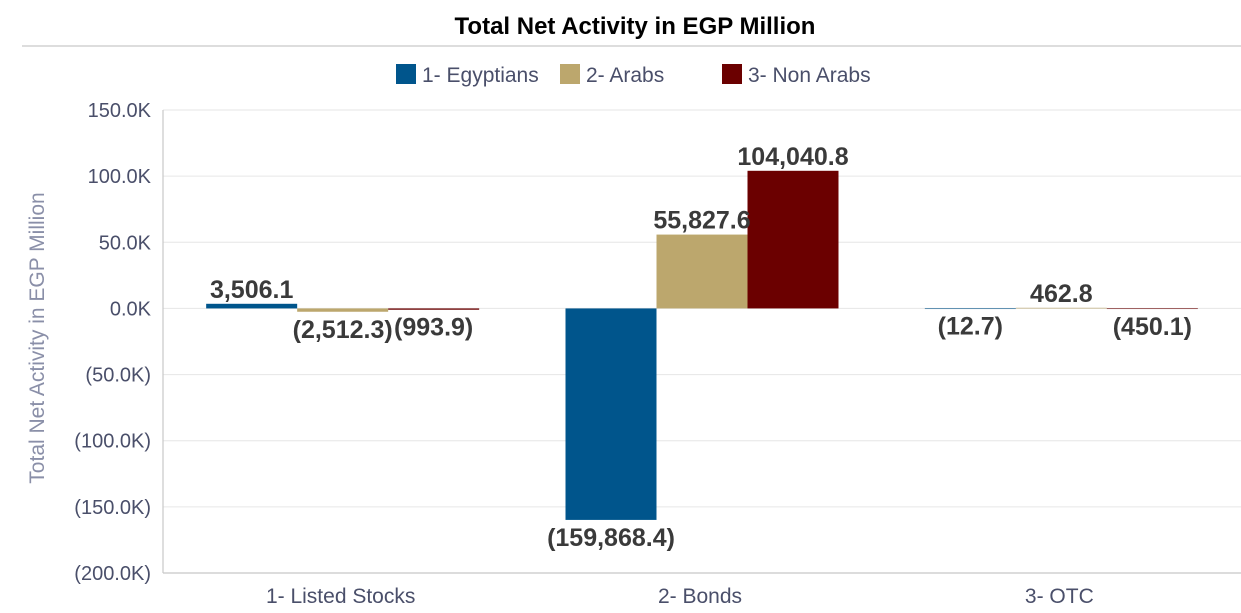 This screenshot has width=1241, height=613. Describe the element at coordinates (120, 111) in the screenshot. I see `y-tick-label: 150.0K` at that location.